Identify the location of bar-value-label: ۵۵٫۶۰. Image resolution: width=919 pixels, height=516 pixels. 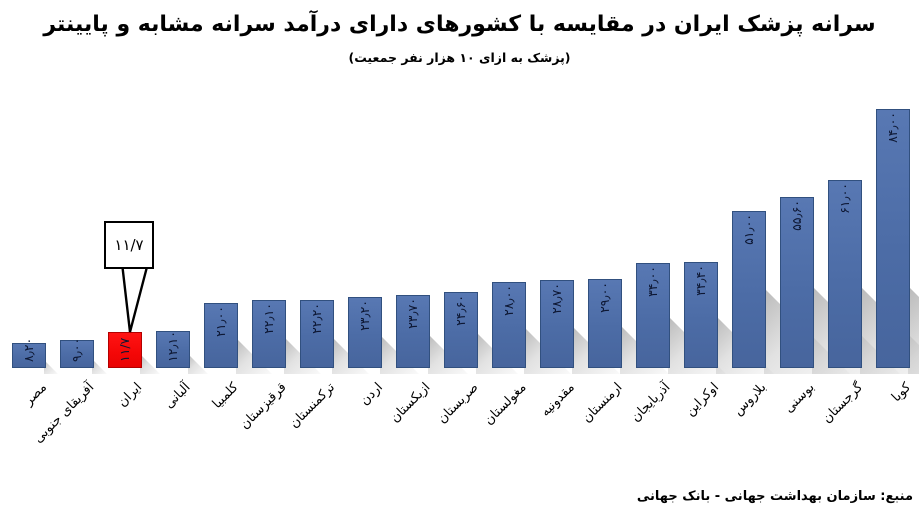
(796, 215).